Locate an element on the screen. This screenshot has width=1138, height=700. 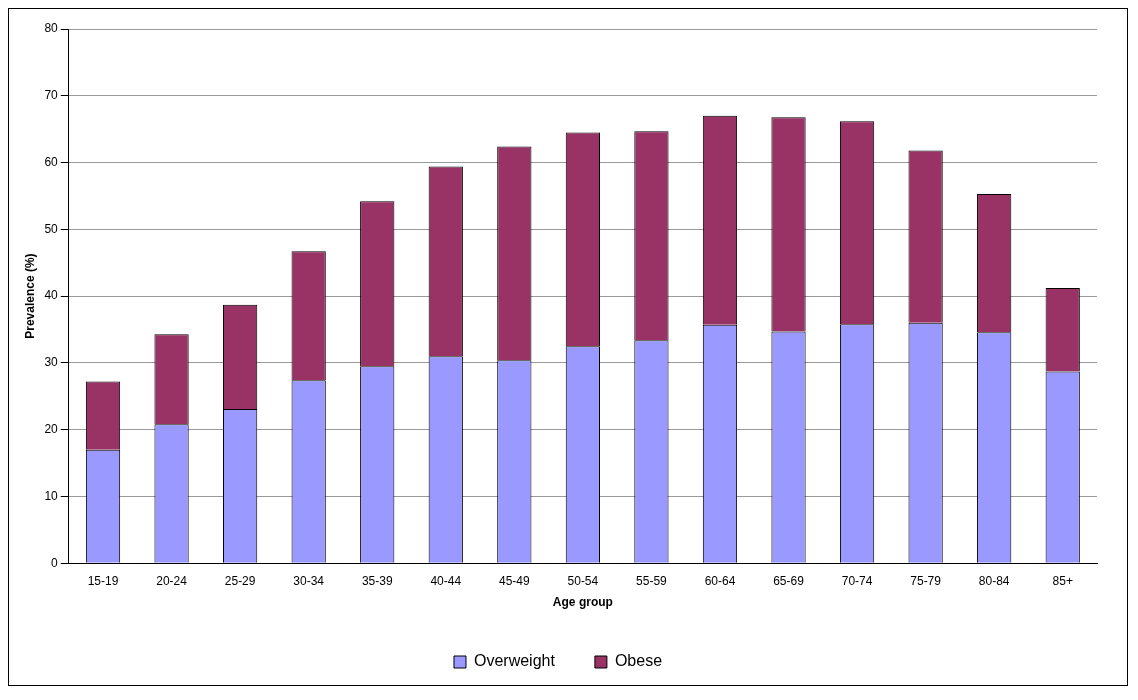
x-tick-label: 55-59 is located at coordinates (652, 580).